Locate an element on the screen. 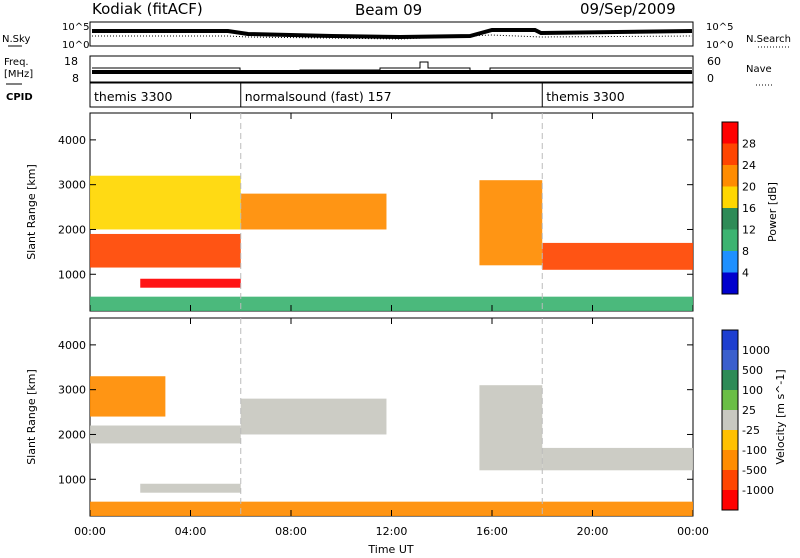 The height and width of the screenshot is (558, 800). noise-search-trace is located at coordinates (392, 37).